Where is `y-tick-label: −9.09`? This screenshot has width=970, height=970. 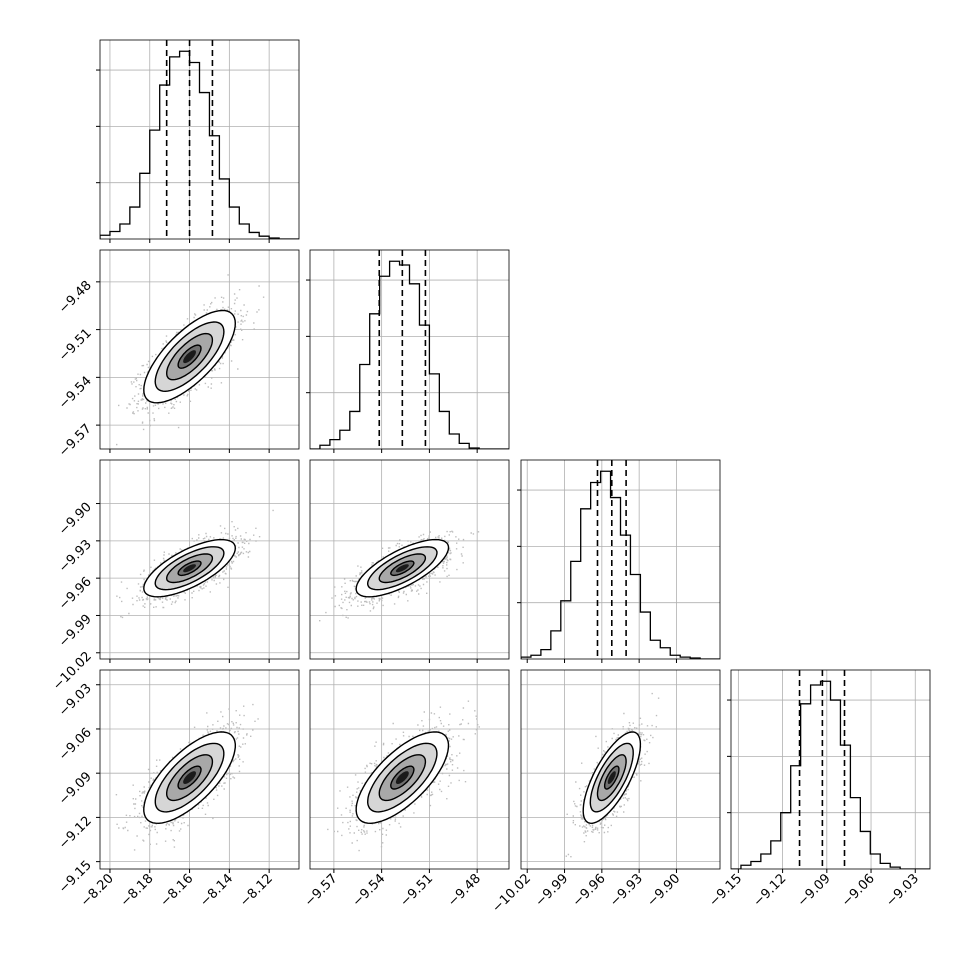
y-tick-label: −9.09 is located at coordinates (75, 788).